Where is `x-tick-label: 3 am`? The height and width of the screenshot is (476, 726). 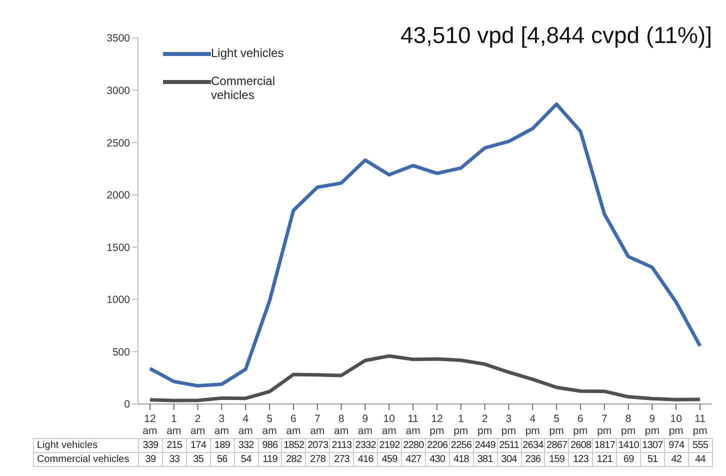
x-tick-label: 3 am is located at coordinates (222, 425).